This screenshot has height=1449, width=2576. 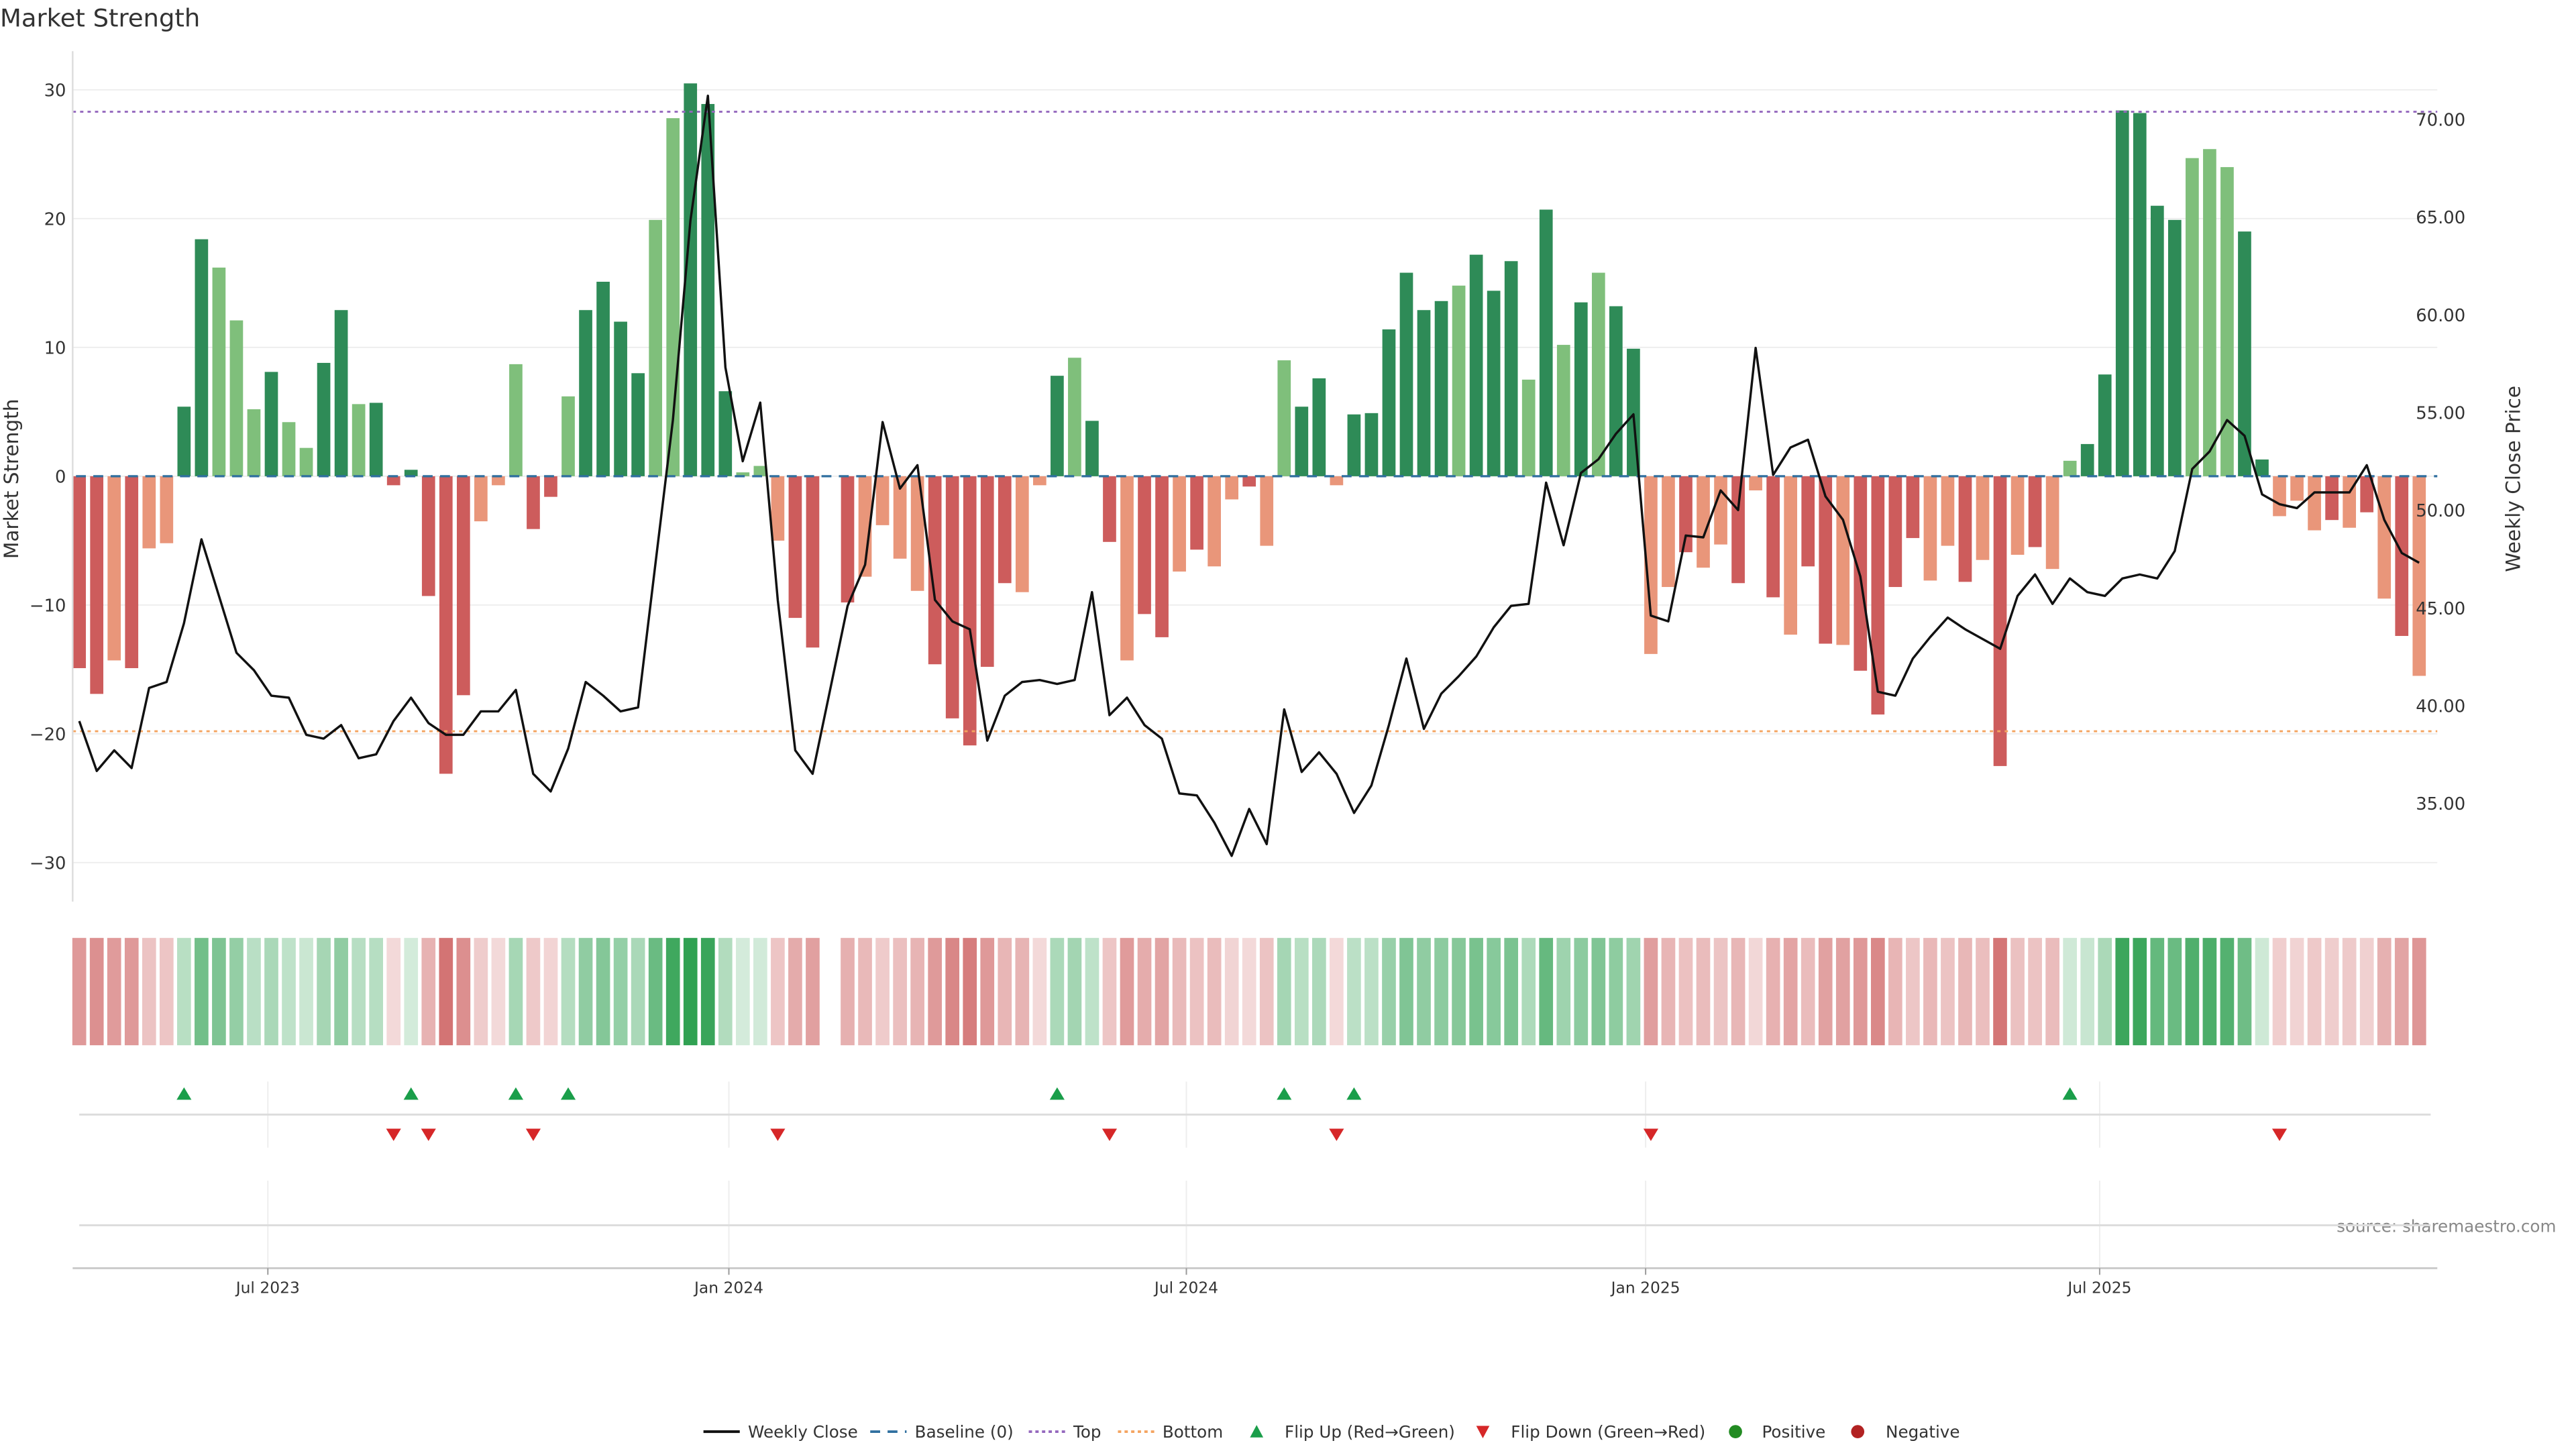 What do you see at coordinates (2440, 706) in the screenshot?
I see `y2-tick-label: 40.00` at bounding box center [2440, 706].